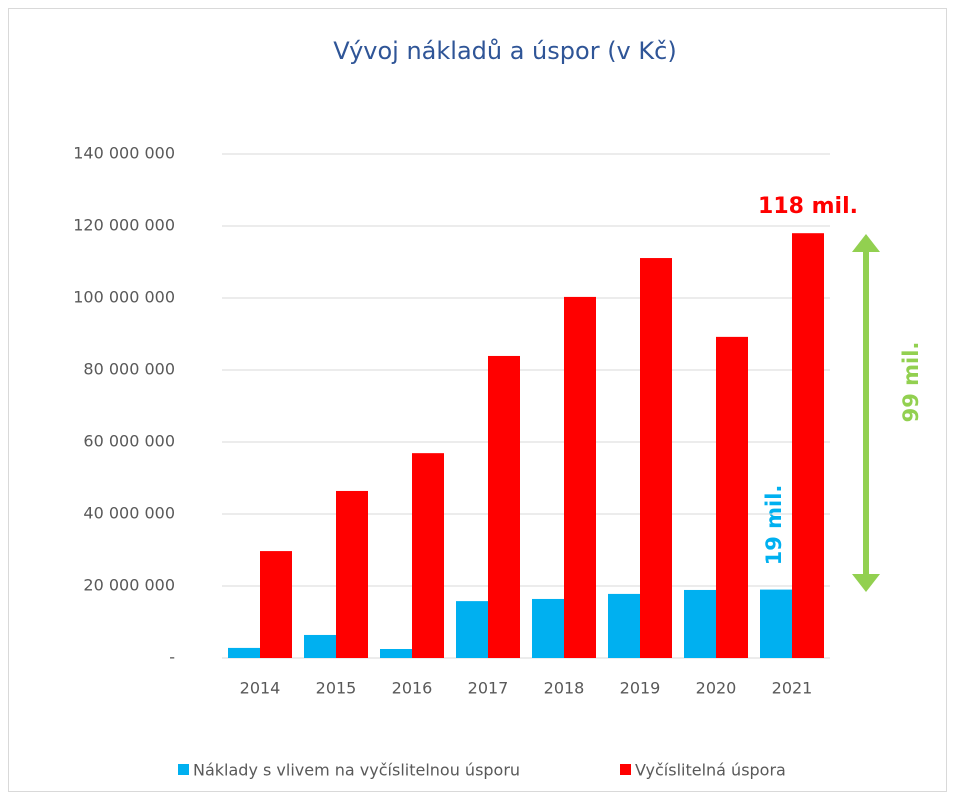 This screenshot has width=955, height=800. Describe the element at coordinates (488, 688) in the screenshot. I see `x-tick-label: 2017` at that location.